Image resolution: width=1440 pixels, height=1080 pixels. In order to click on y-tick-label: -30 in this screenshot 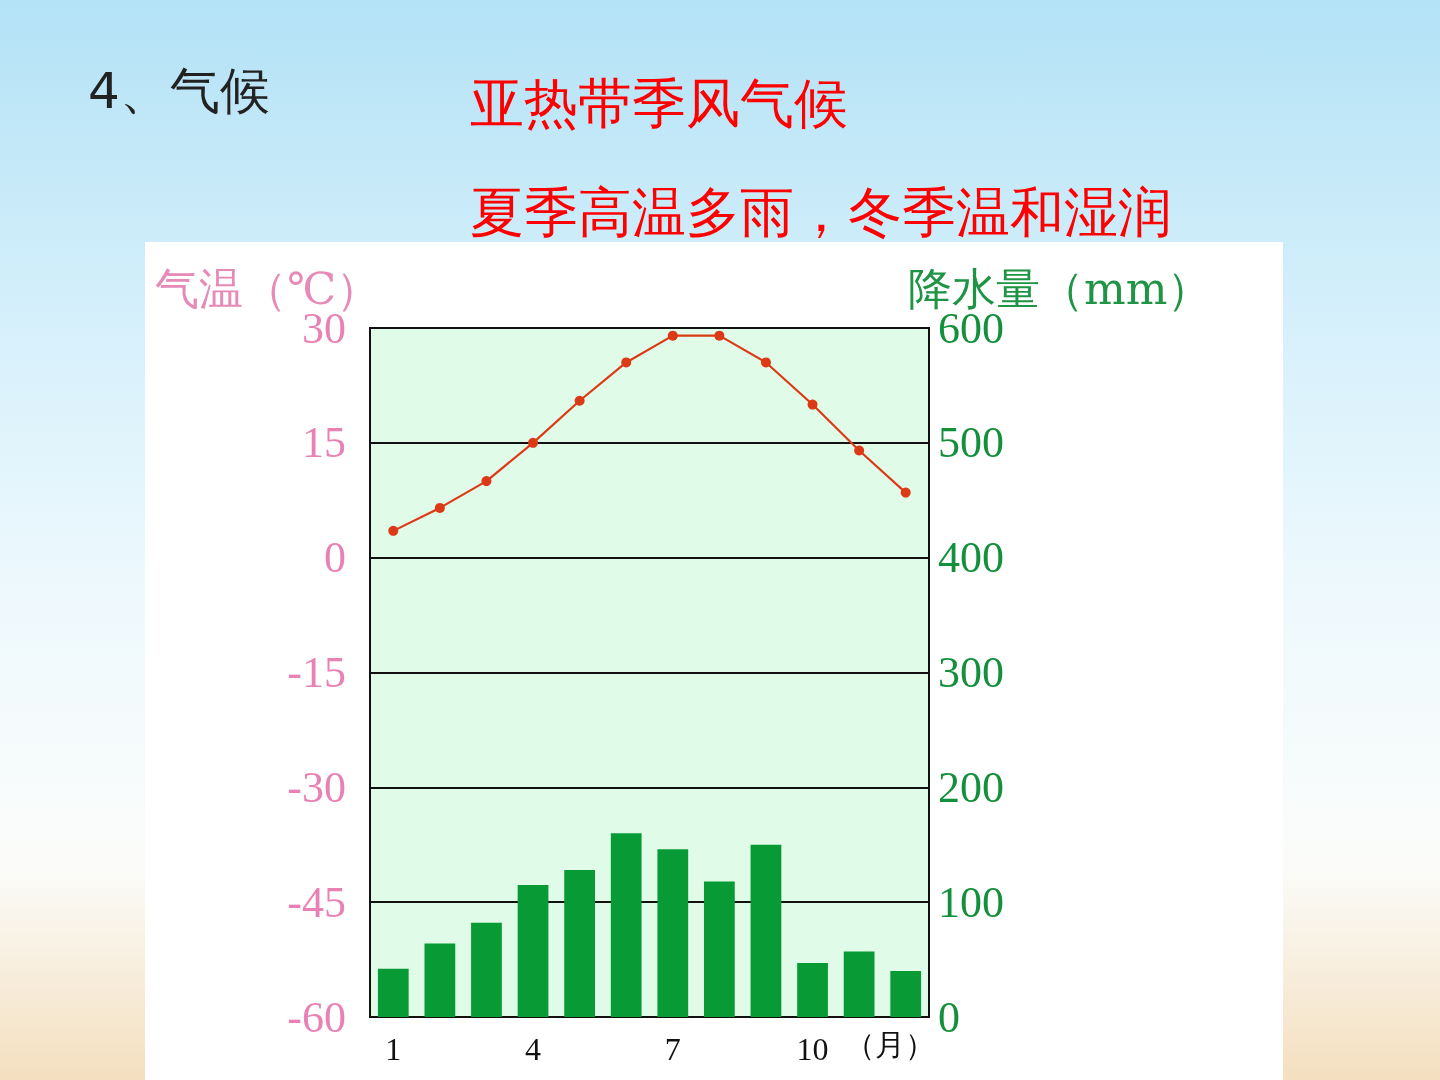, I will do `click(316, 787)`.